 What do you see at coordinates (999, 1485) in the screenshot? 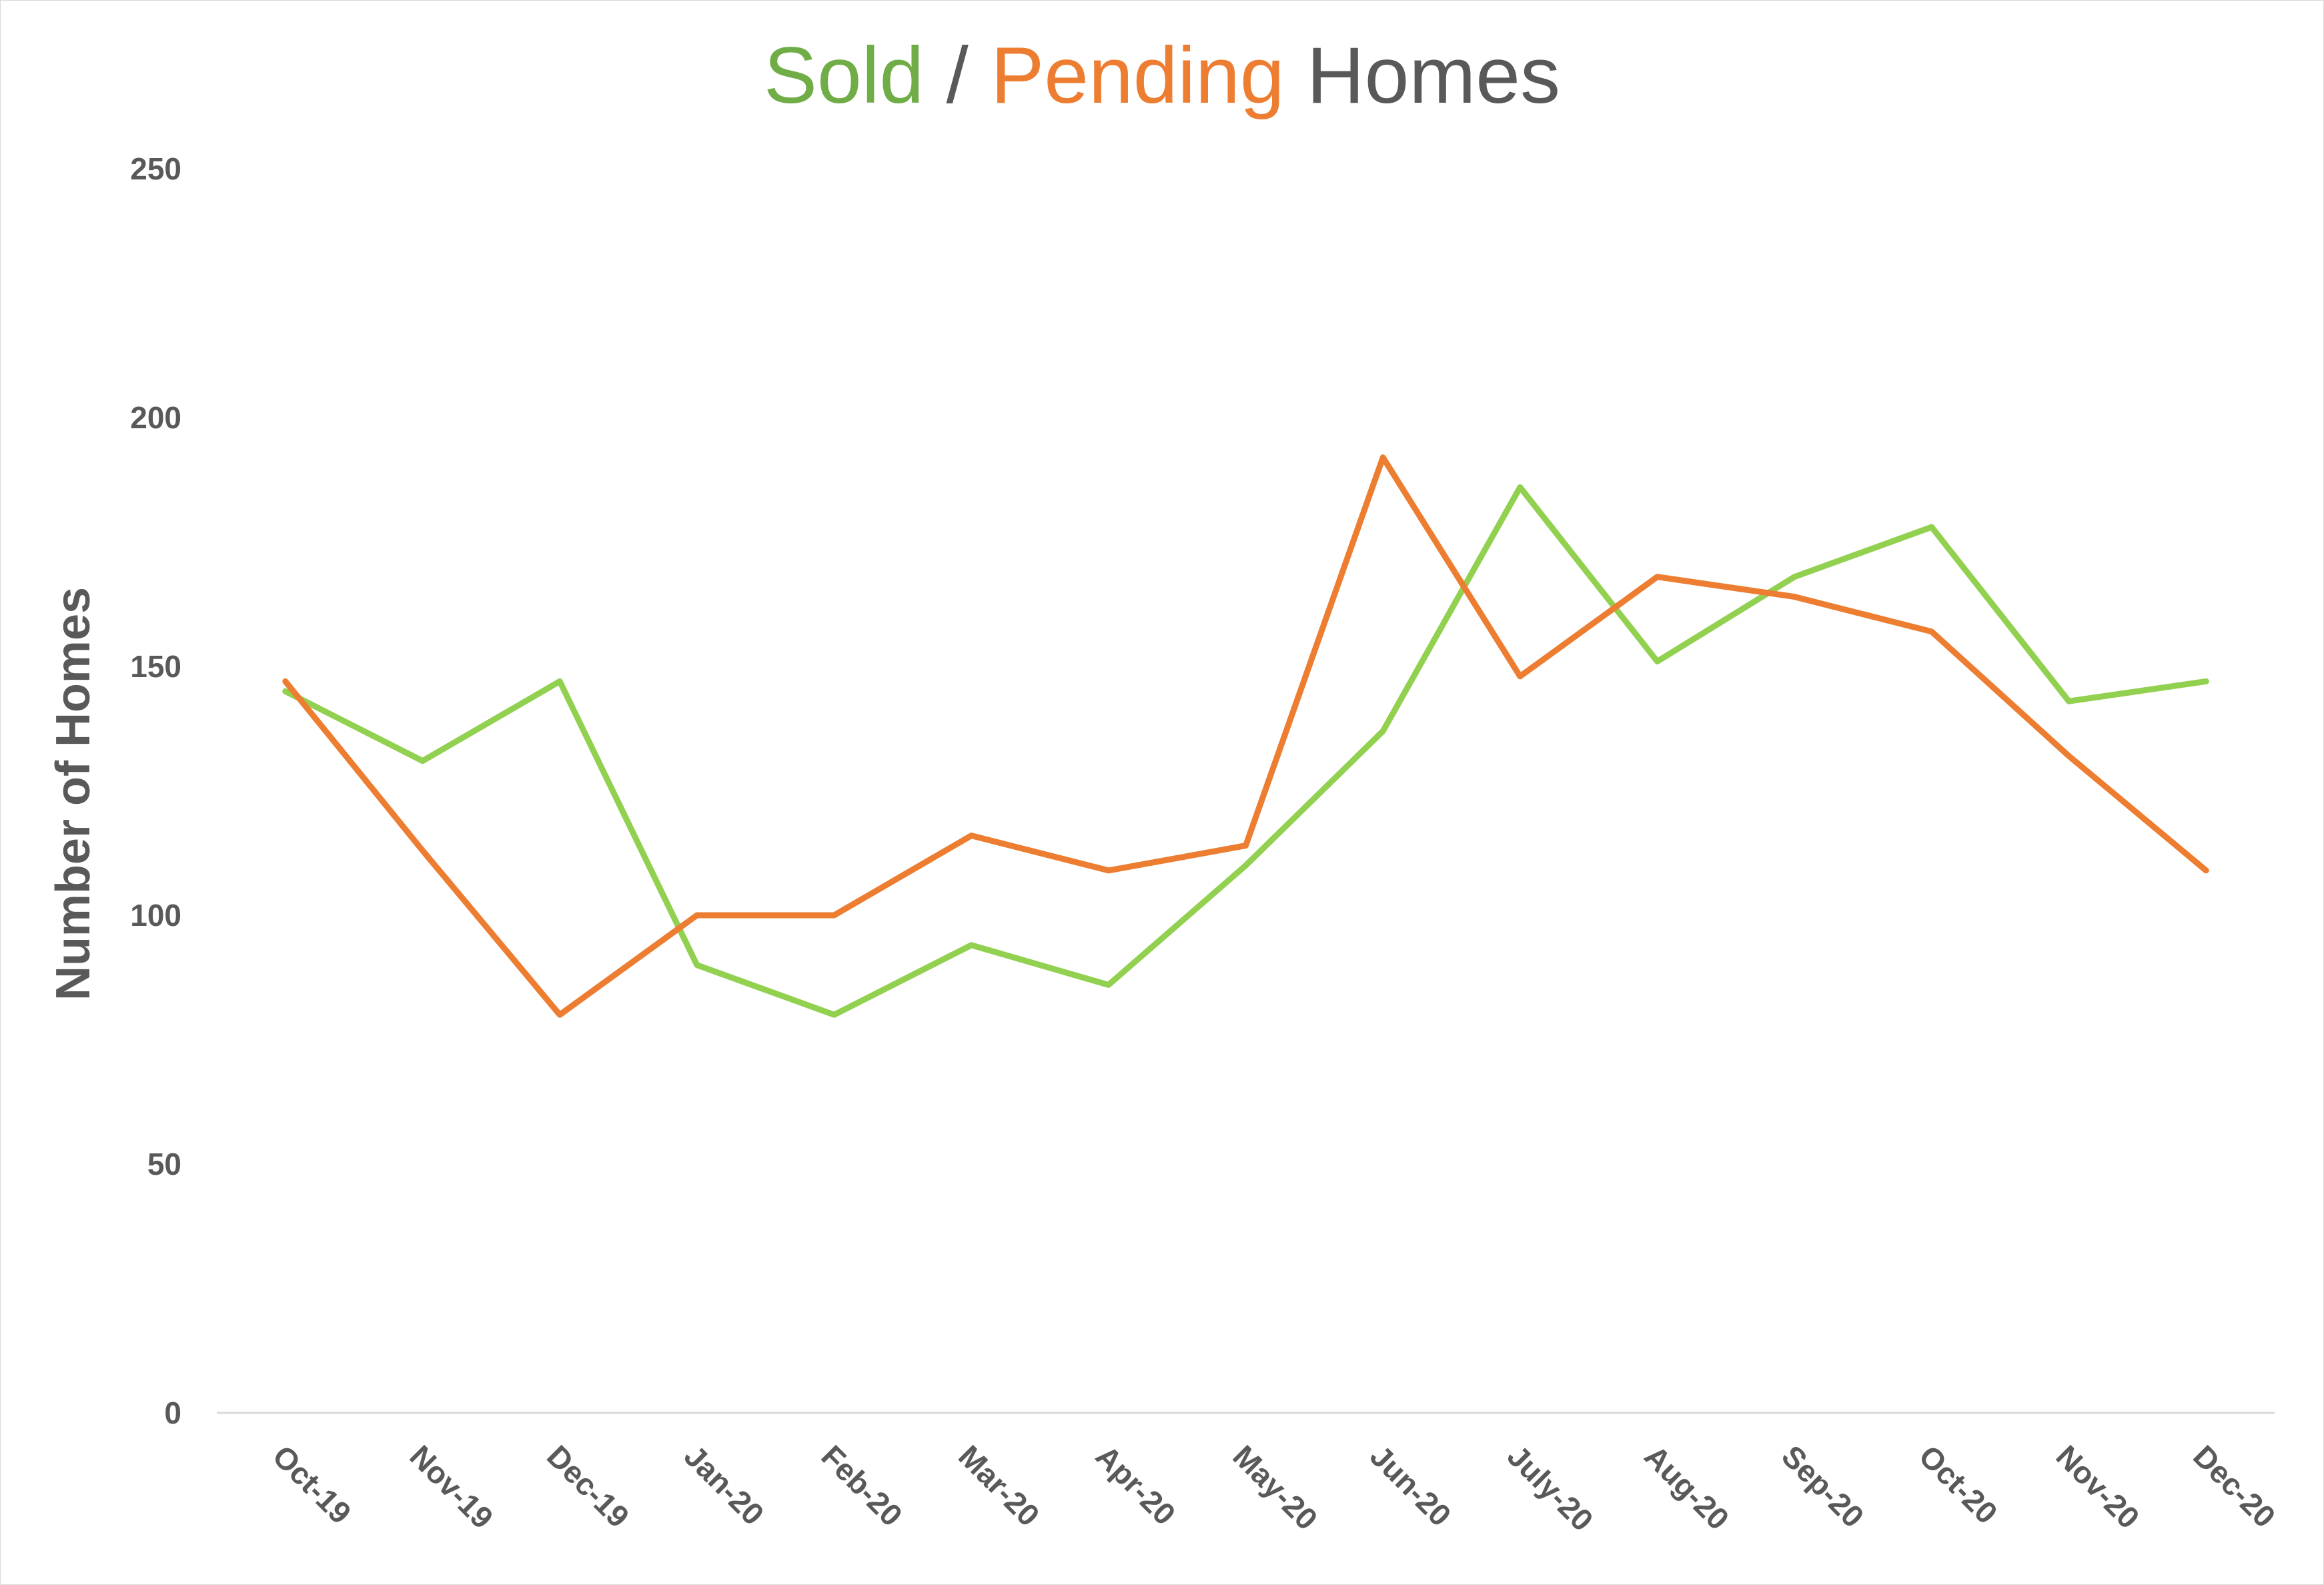
I see `x-tick-label: Mar-20` at bounding box center [999, 1485].